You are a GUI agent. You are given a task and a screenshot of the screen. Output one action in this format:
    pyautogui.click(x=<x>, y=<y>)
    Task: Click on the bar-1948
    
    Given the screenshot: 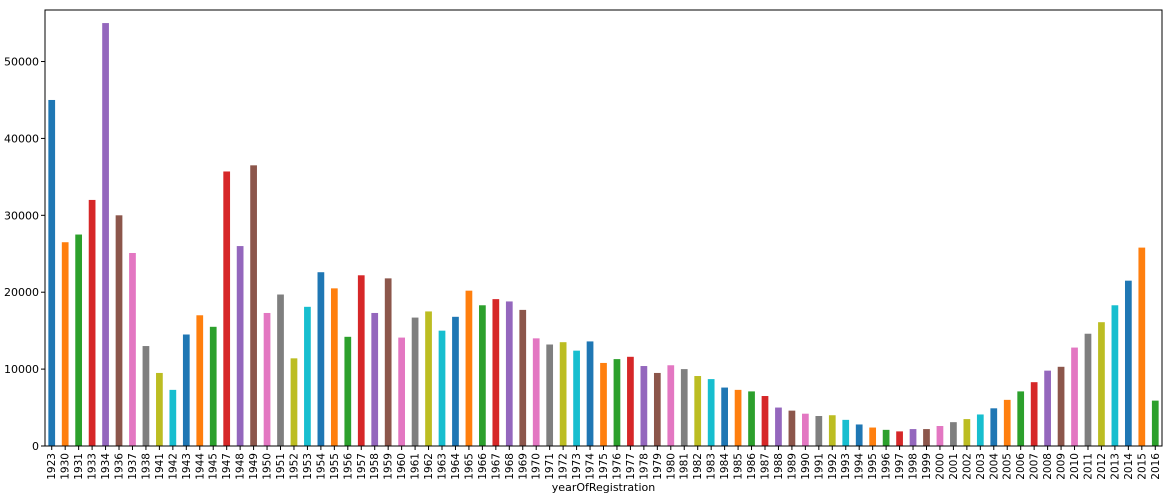 What is the action you would take?
    pyautogui.click(x=240, y=346)
    